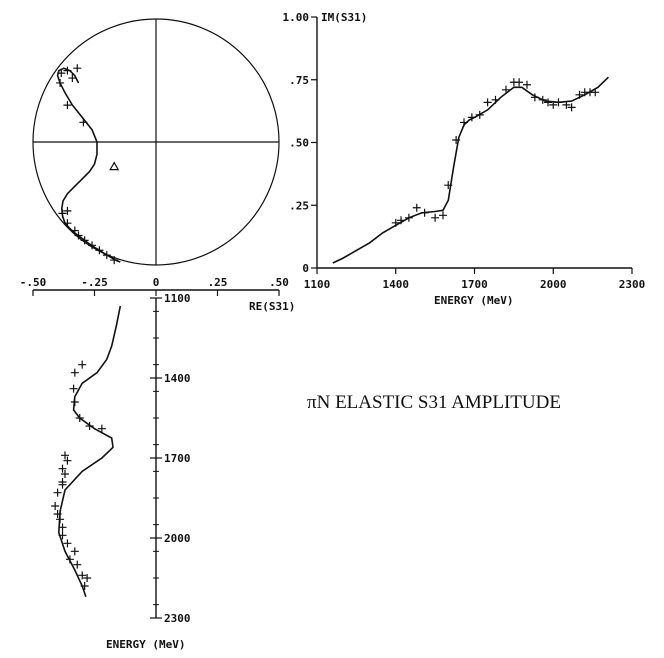  I want to click on re-axis-tick-label: 0, so click(156, 282).